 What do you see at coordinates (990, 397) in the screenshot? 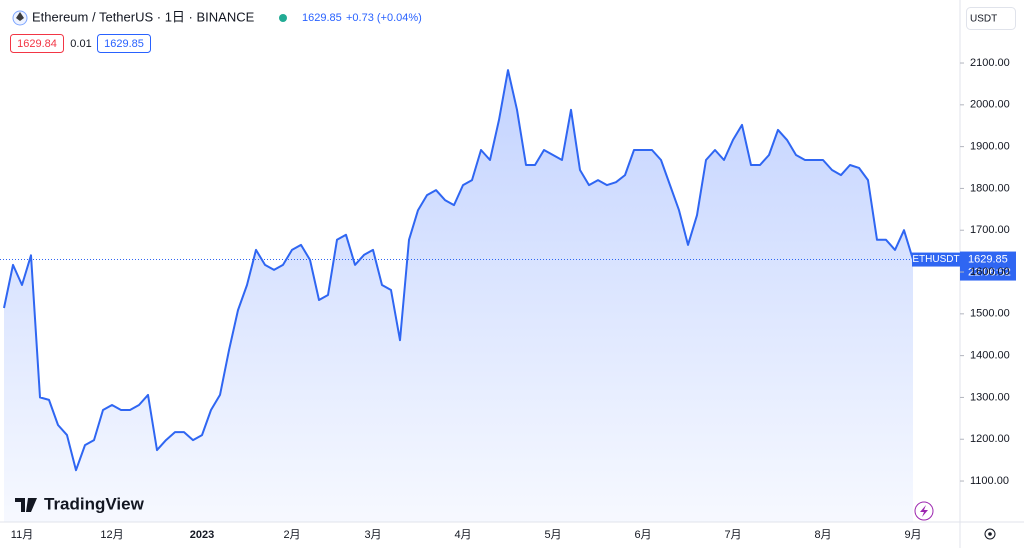
I see `y-tick-label: 1300.00` at bounding box center [990, 397].